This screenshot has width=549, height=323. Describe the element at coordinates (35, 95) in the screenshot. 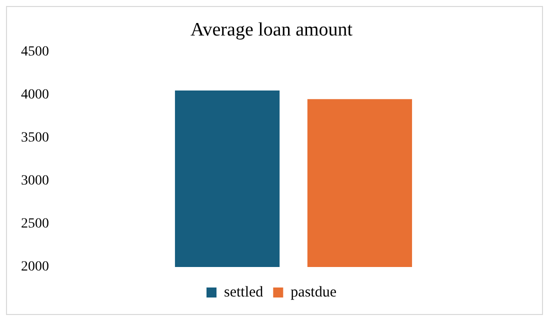

I see `y-tick-label: 4000` at that location.